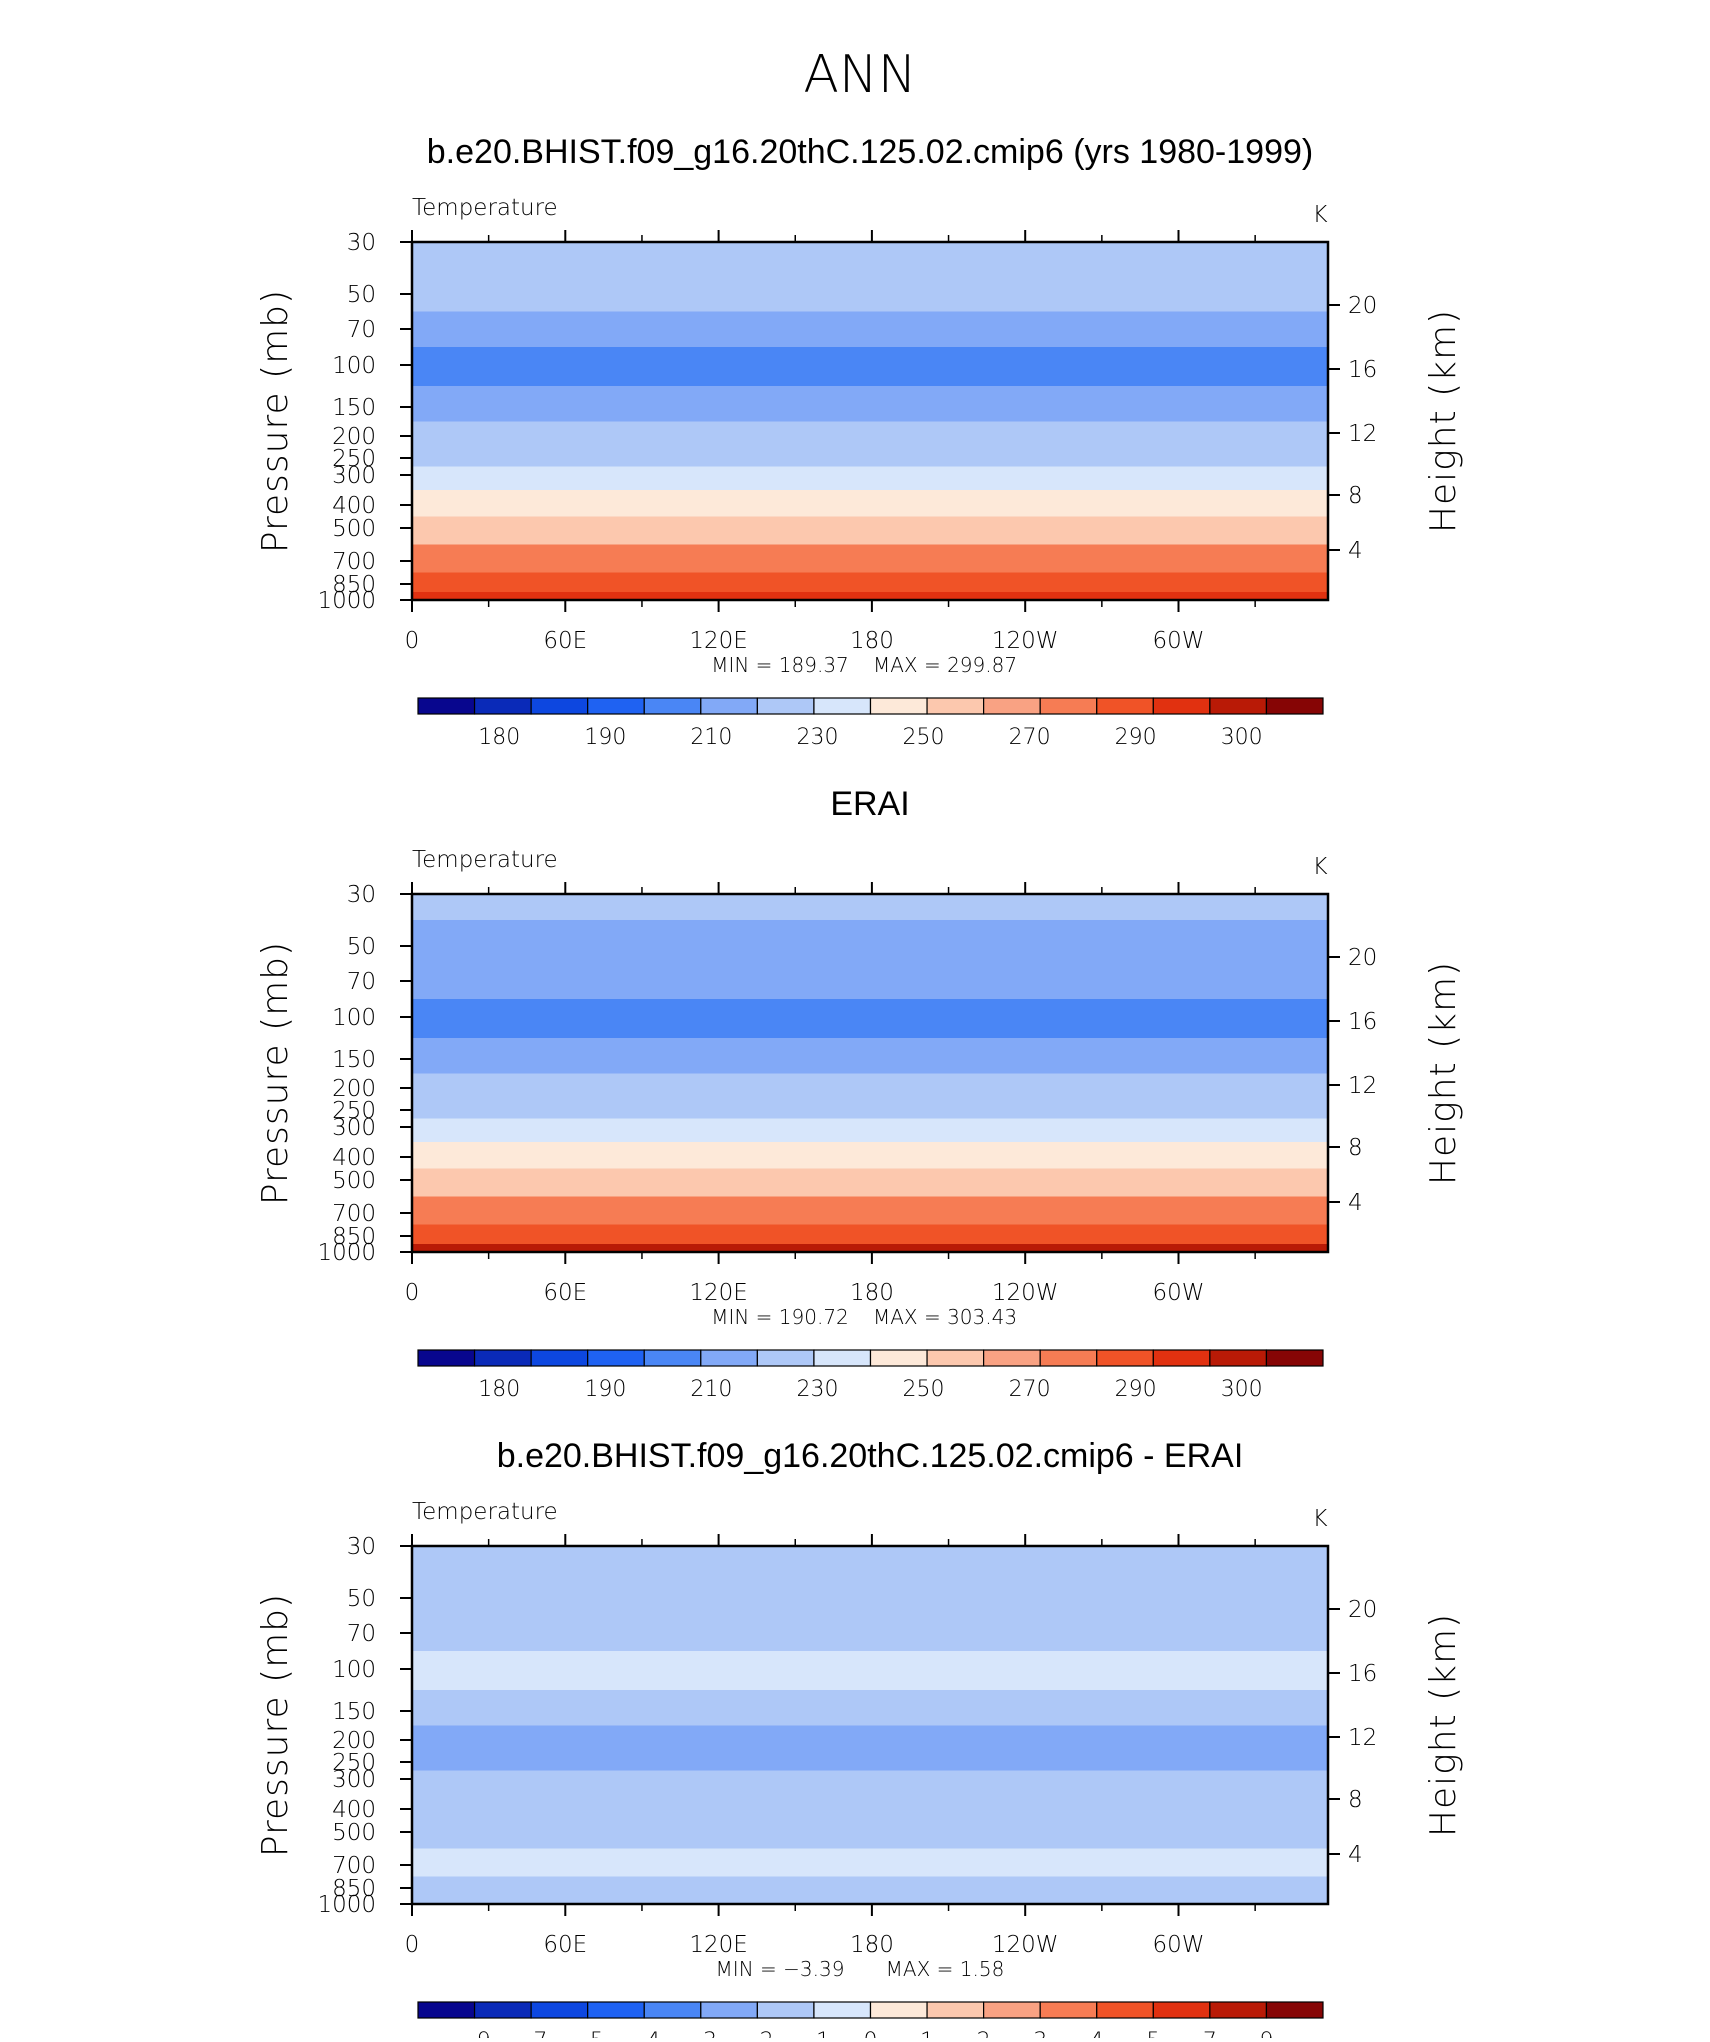  What do you see at coordinates (1355, 496) in the screenshot?
I see `y-right-tick-label: 8` at bounding box center [1355, 496].